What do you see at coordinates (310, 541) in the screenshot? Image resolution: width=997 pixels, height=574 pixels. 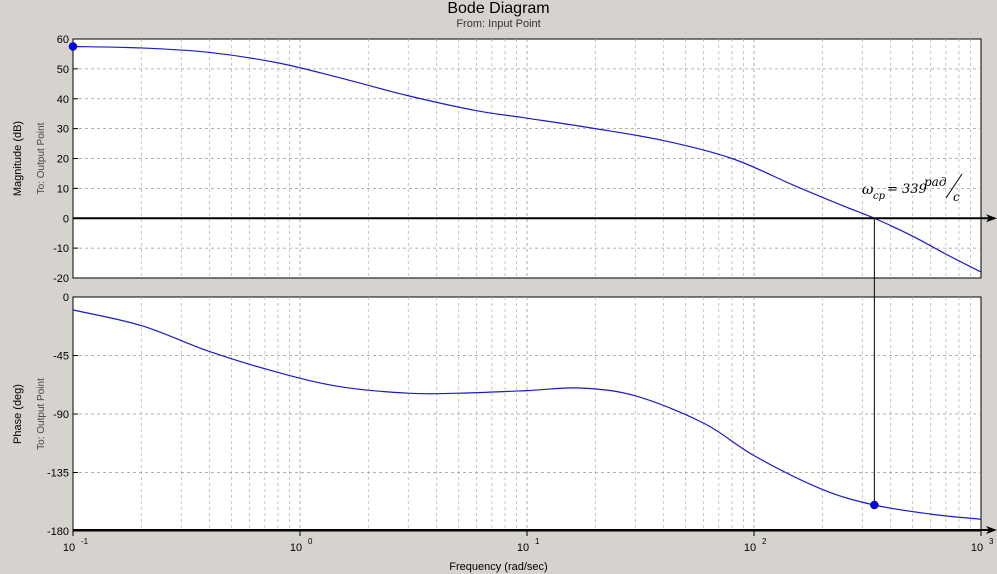 I see `x-tick-exponent: 0` at bounding box center [310, 541].